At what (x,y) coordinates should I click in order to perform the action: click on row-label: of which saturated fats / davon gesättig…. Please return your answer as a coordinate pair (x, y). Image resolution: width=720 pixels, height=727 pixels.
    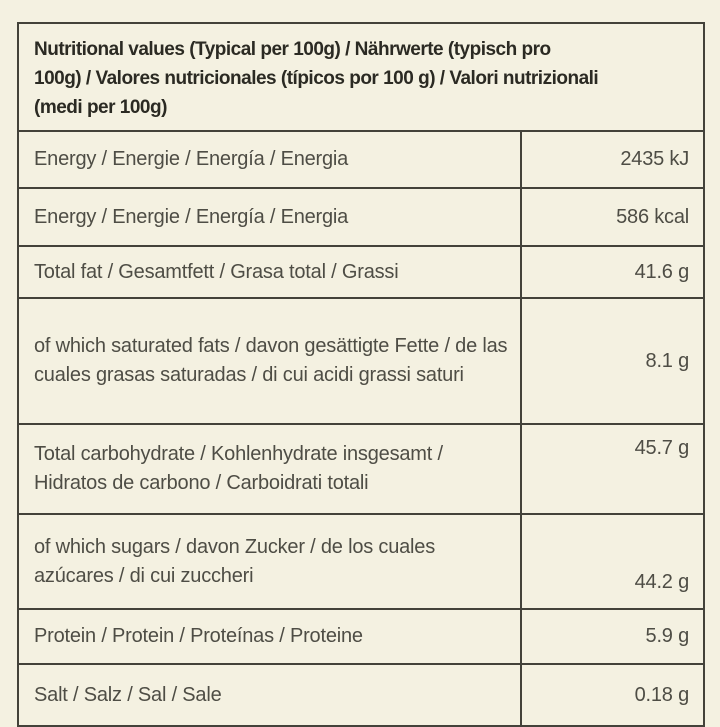
    Looking at the image, I should click on (269, 361).